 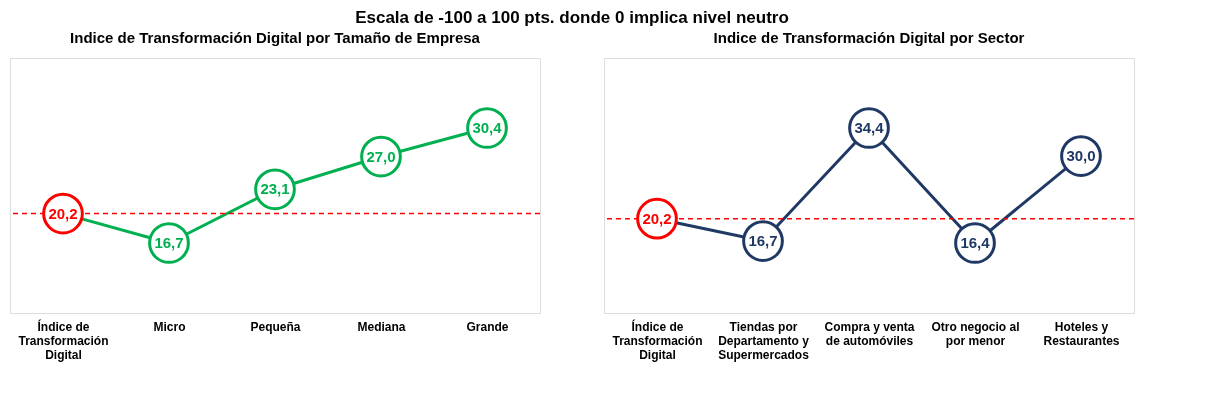 I want to click on data-label: 16,4, so click(x=975, y=242).